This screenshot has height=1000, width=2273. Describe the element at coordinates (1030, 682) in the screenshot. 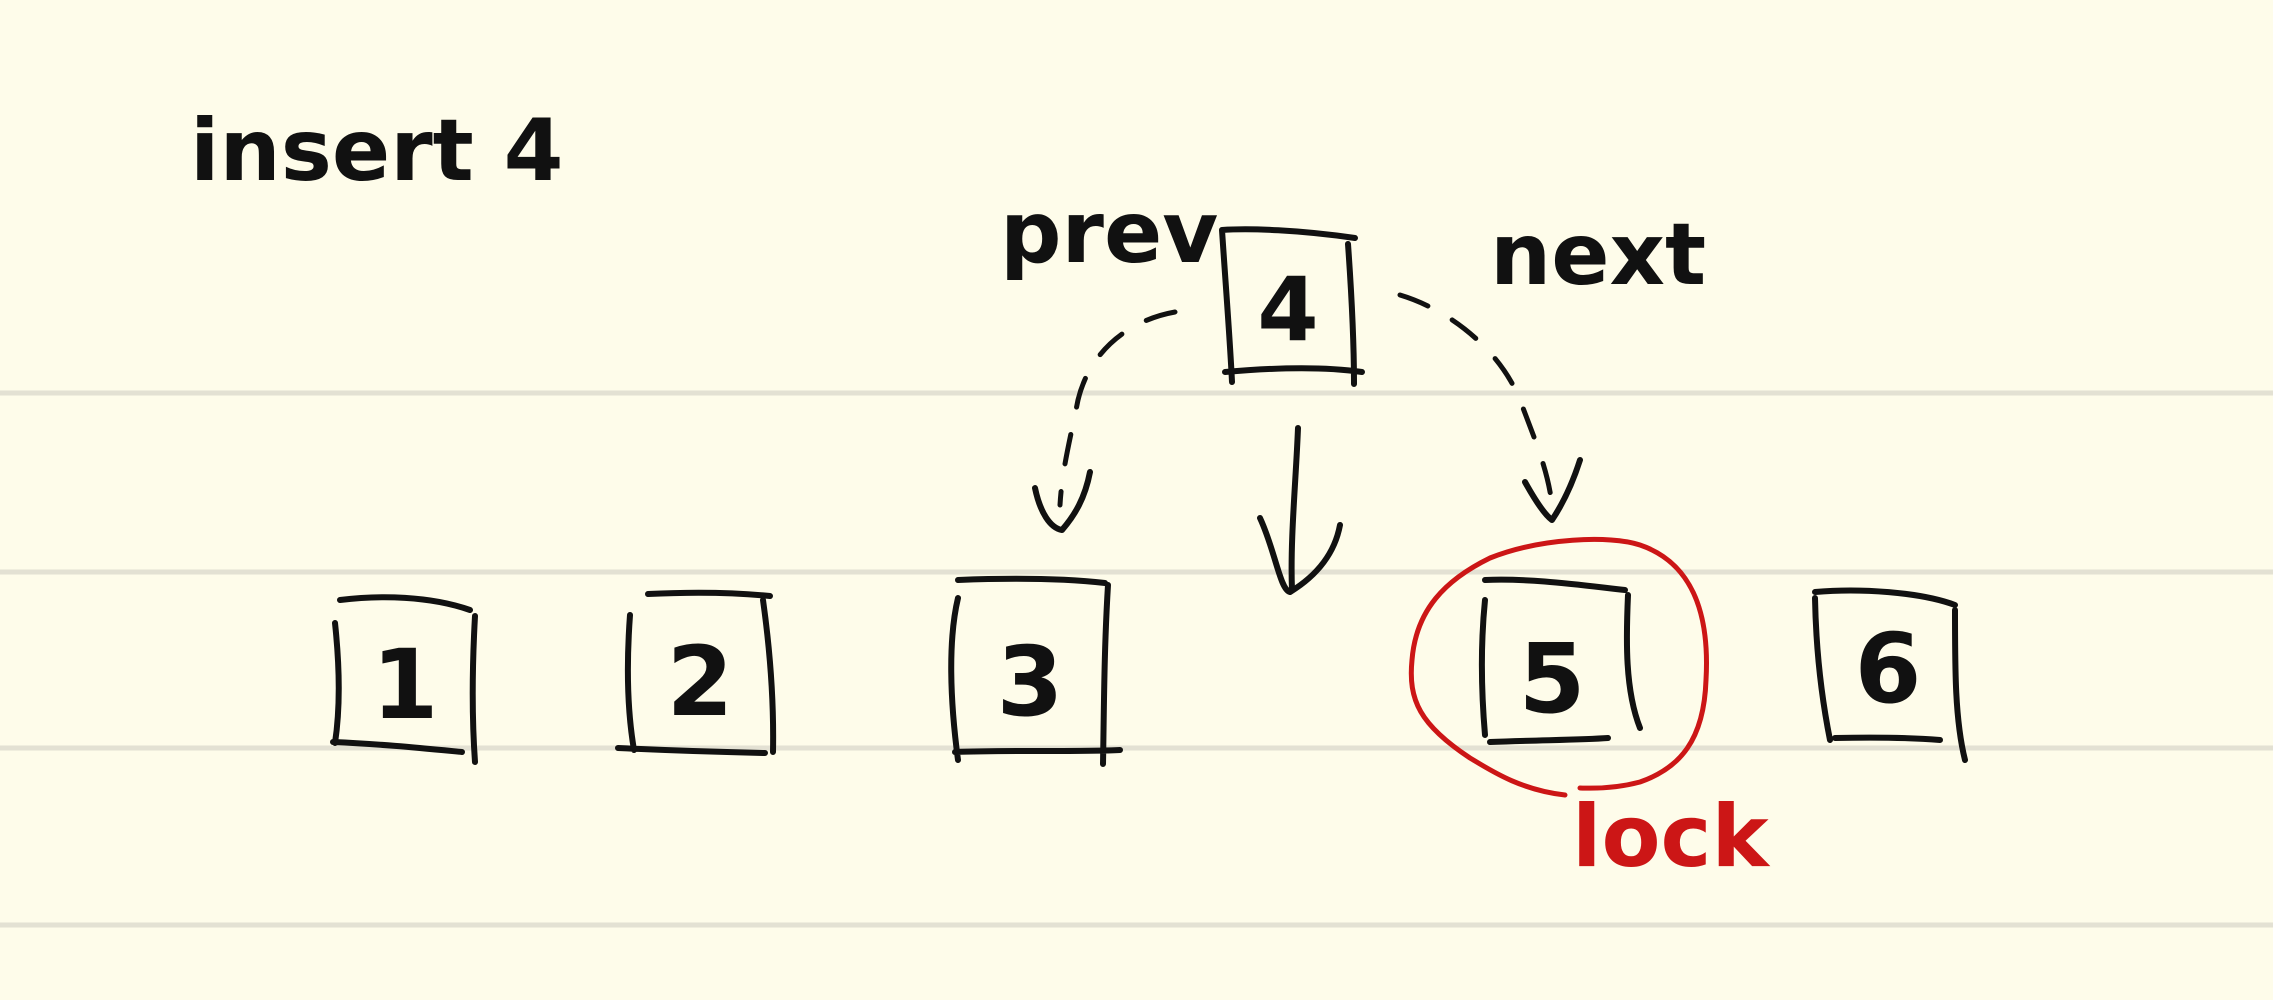

I see `node-value: 3` at that location.